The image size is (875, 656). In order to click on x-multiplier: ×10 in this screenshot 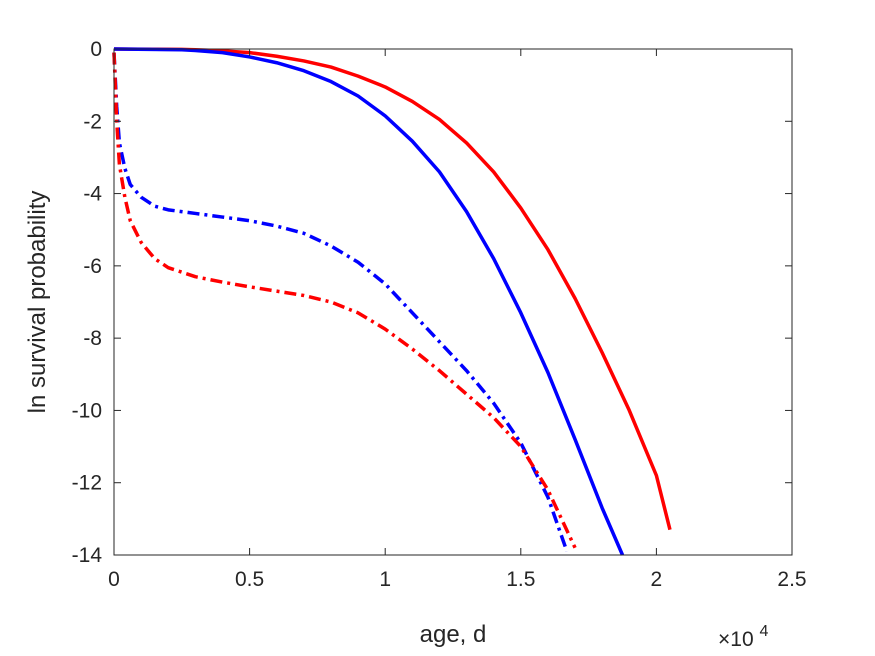, I will do `click(736, 639)`.